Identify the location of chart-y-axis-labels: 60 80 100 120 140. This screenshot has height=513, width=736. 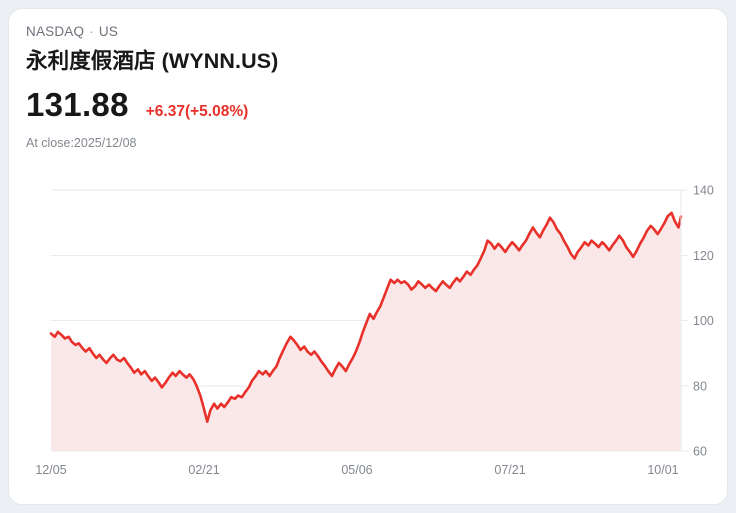
(703, 321).